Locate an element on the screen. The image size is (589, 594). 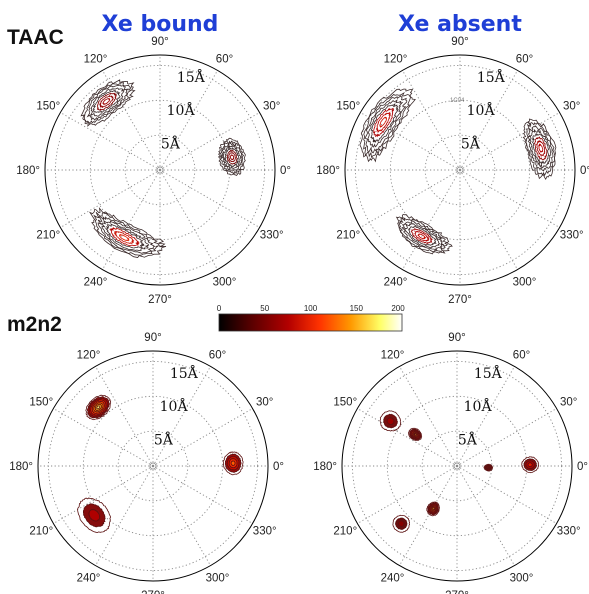
panel-annotation: 1C04 is located at coordinates (457, 101).